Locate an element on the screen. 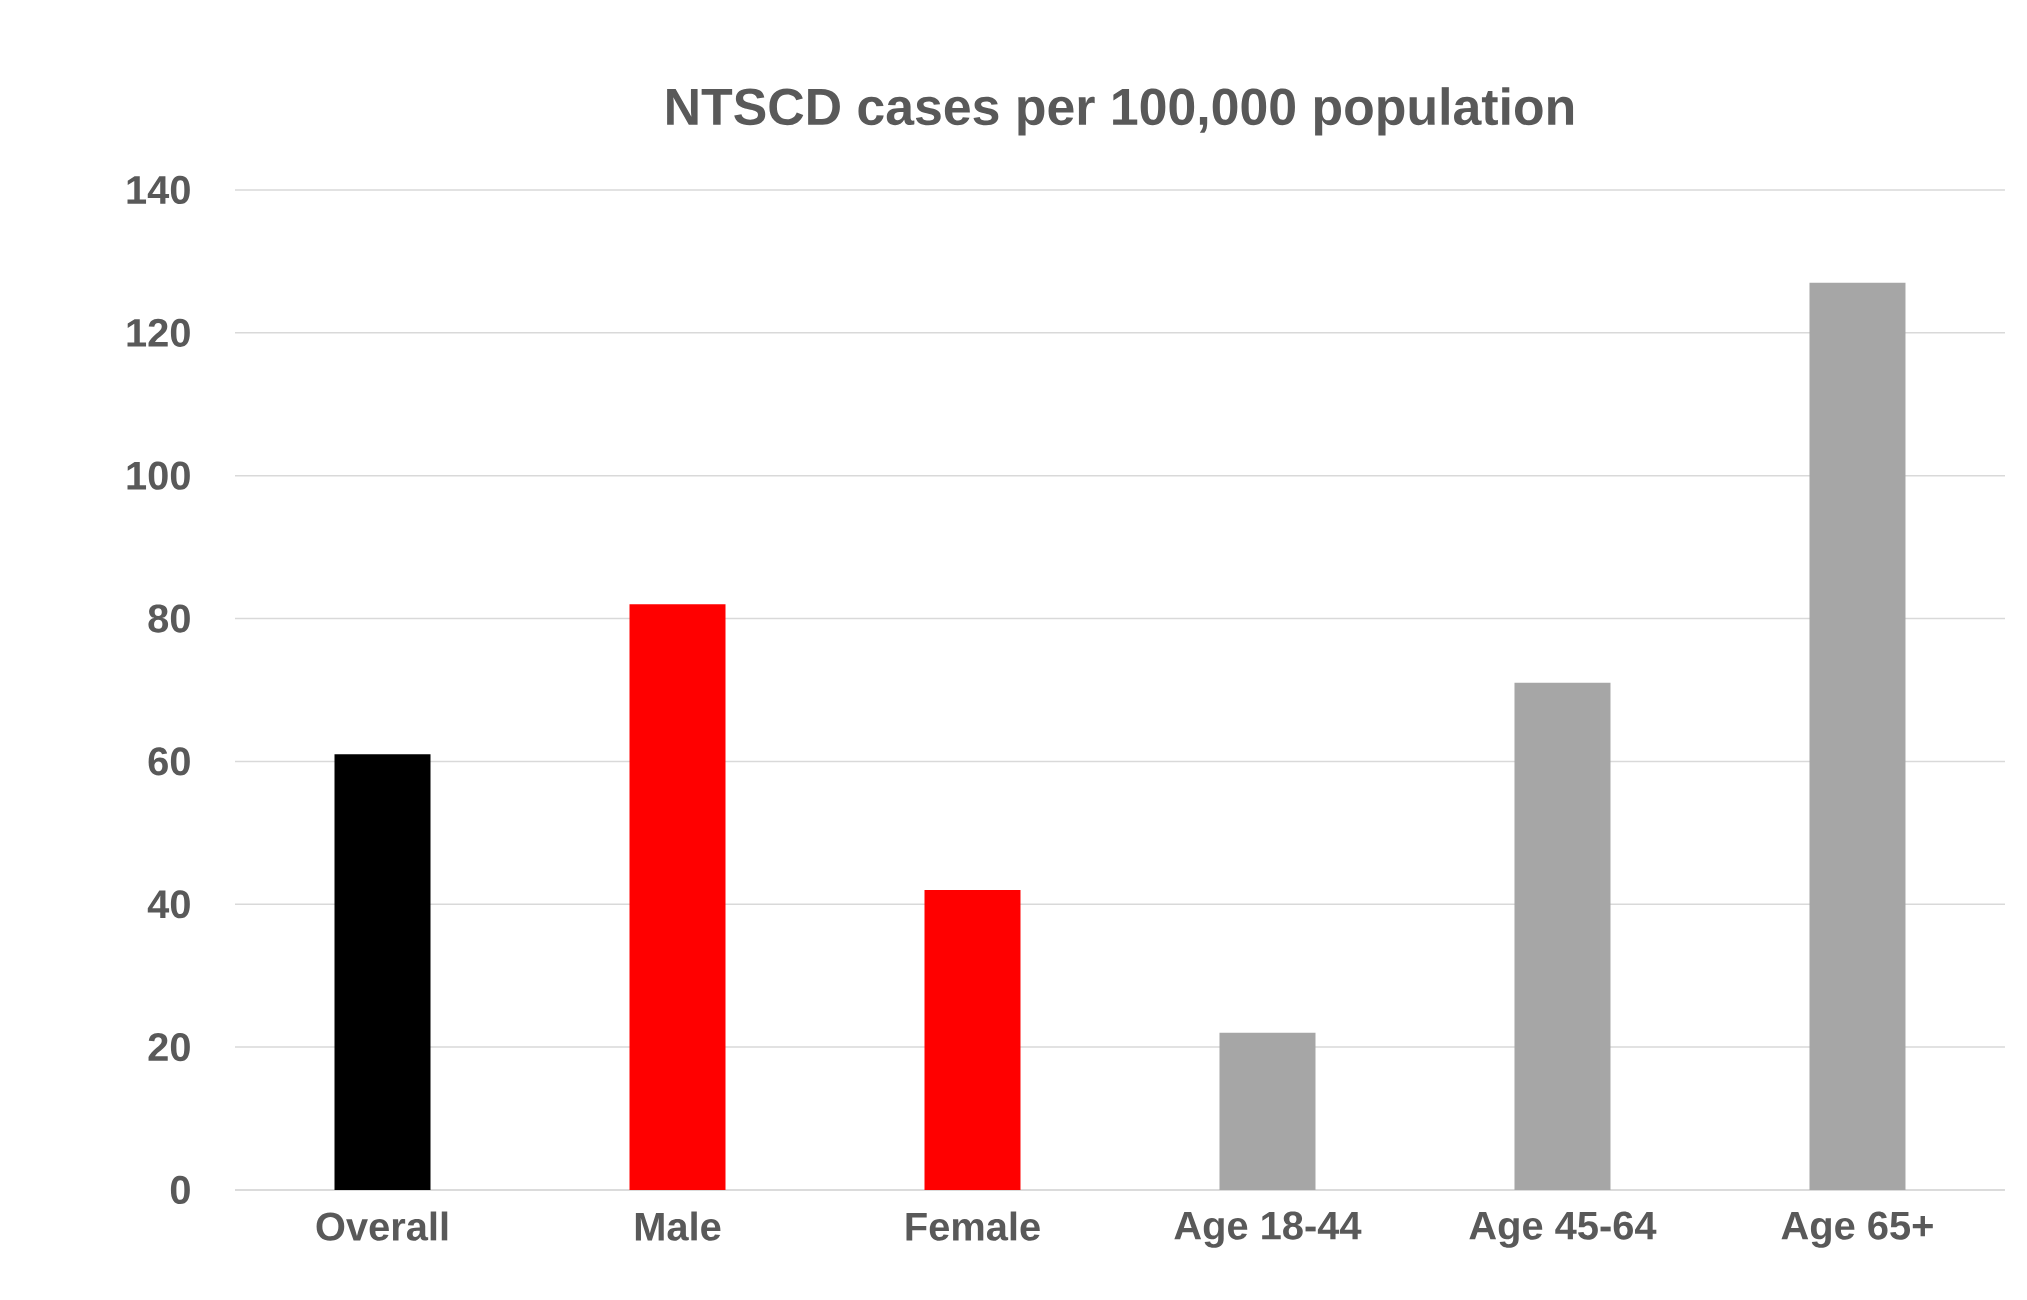 This screenshot has height=1300, width=2027. x-tick-label: Overall is located at coordinates (382, 1226).